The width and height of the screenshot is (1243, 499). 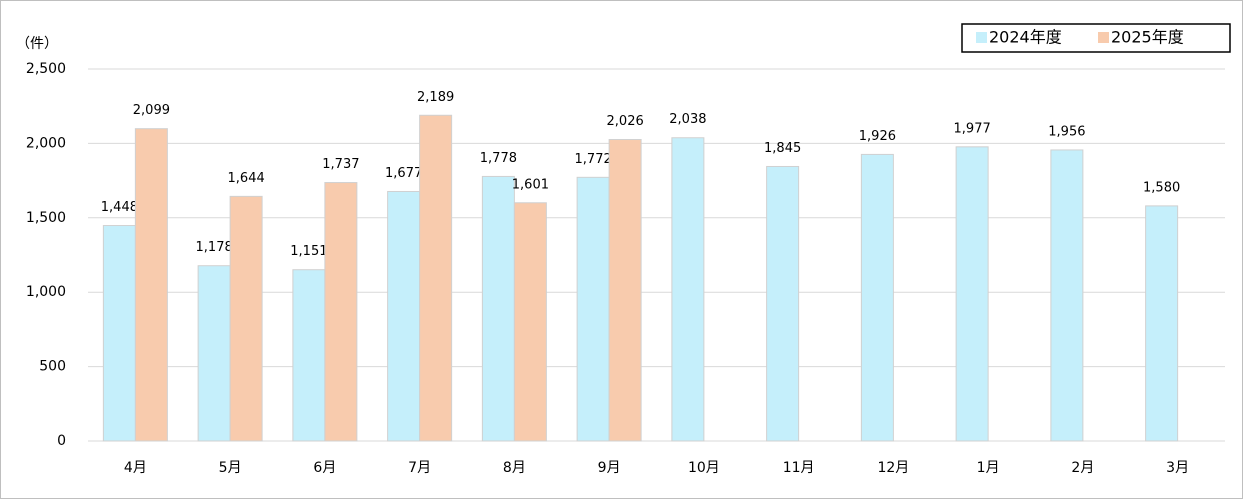 I want to click on x-tick-label: 12月, so click(x=893, y=468).